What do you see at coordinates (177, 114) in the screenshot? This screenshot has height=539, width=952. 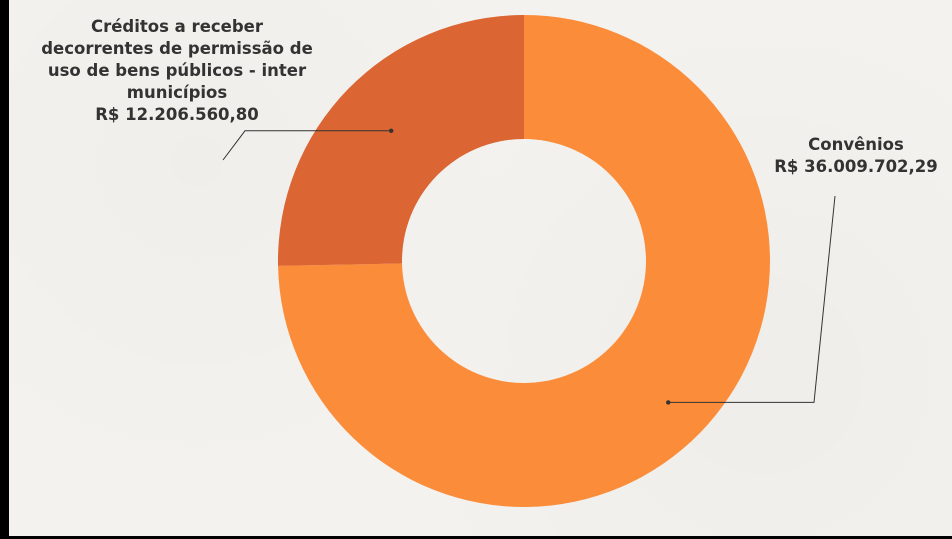 I see `slice-value-creditos: R$ 12.206.560,80` at bounding box center [177, 114].